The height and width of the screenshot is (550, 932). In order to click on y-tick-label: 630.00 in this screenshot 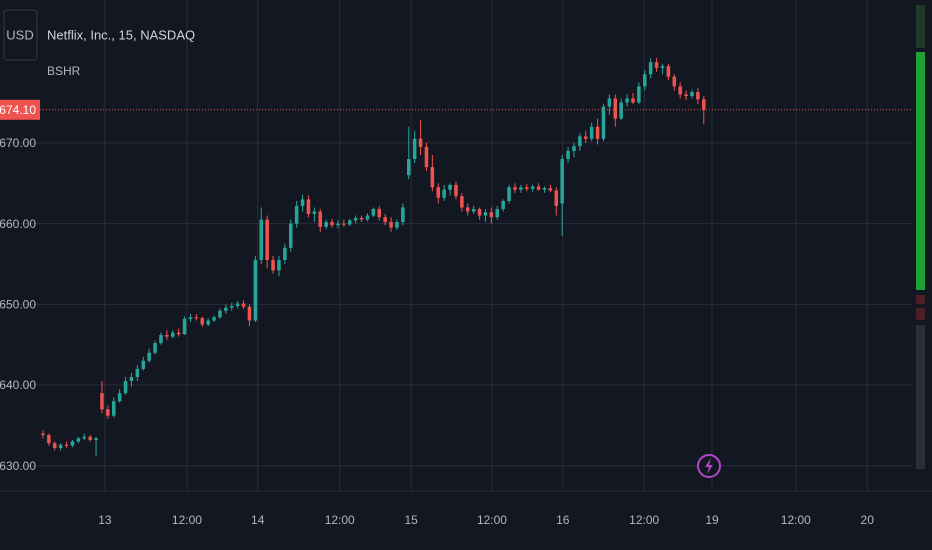, I will do `click(18, 466)`.